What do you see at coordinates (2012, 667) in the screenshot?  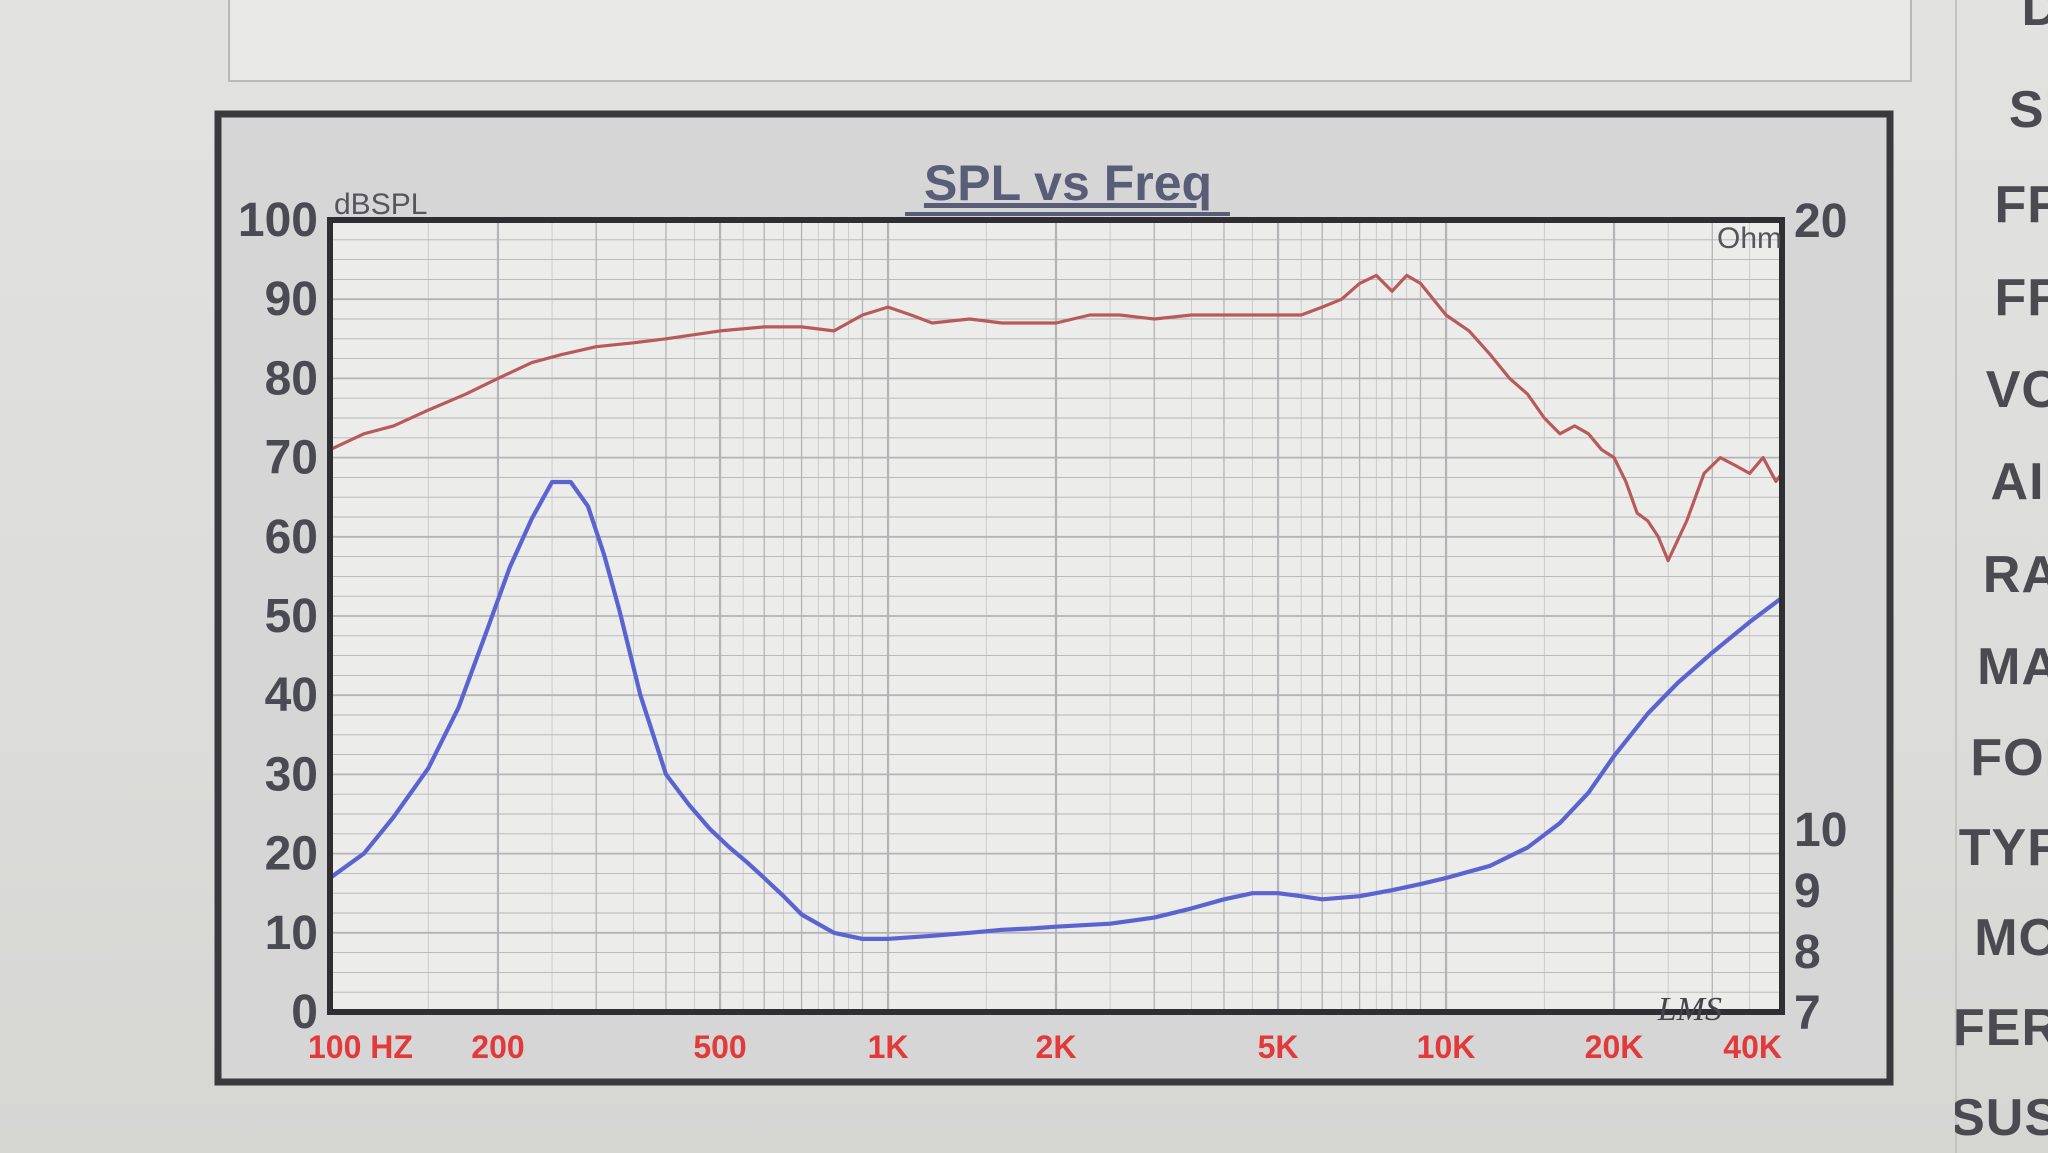 I see `sidebar-label: MA` at bounding box center [2012, 667].